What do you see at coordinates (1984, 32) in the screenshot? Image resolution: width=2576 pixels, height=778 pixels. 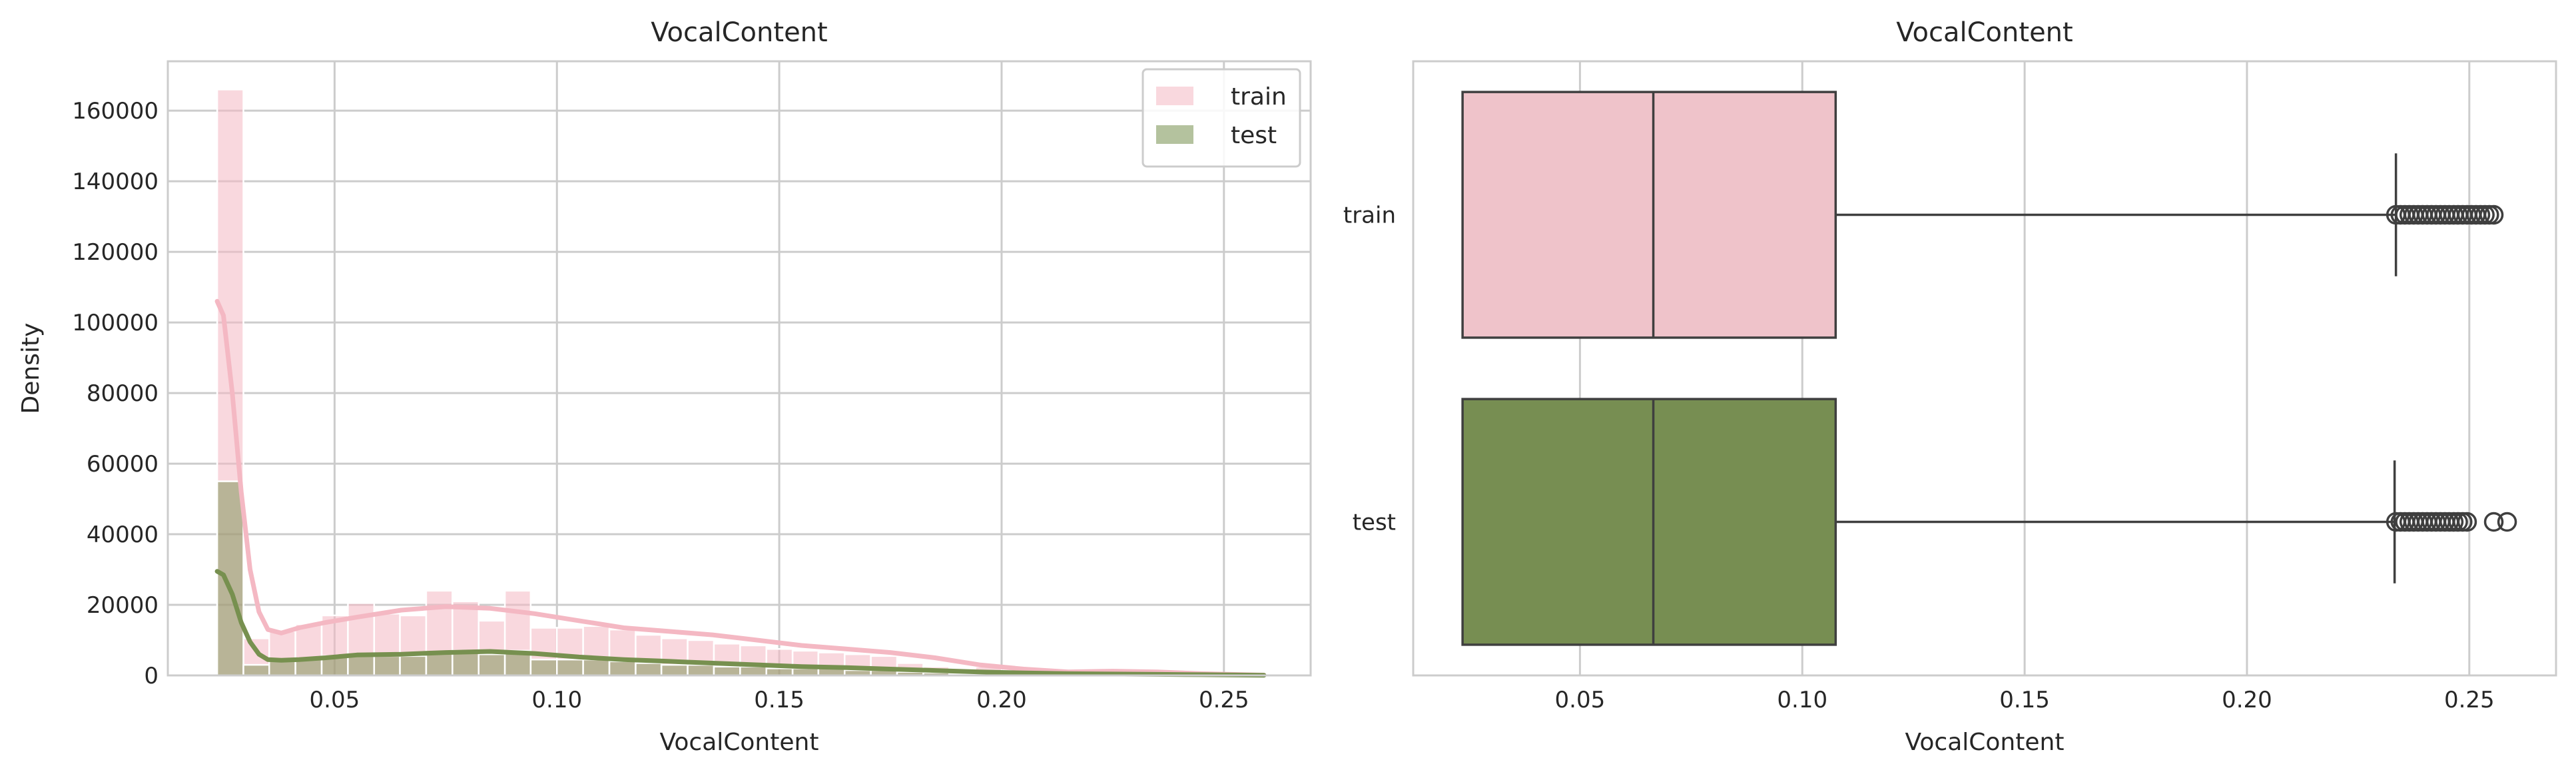 I see `boxplot-title: VocalContent` at bounding box center [1984, 32].